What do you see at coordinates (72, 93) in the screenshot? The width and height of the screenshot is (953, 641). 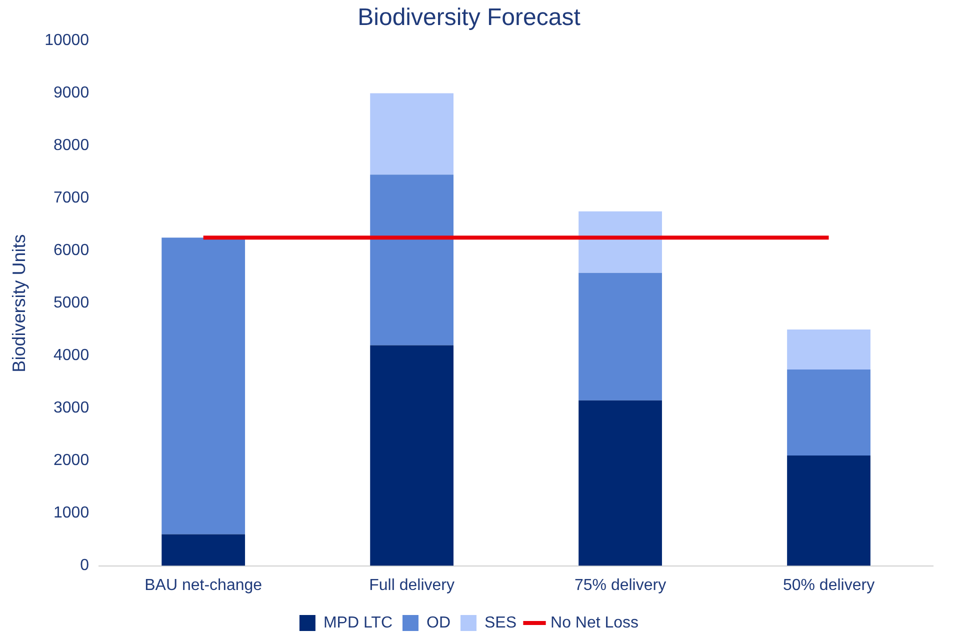 I see `y-tick-label: 9000` at bounding box center [72, 93].